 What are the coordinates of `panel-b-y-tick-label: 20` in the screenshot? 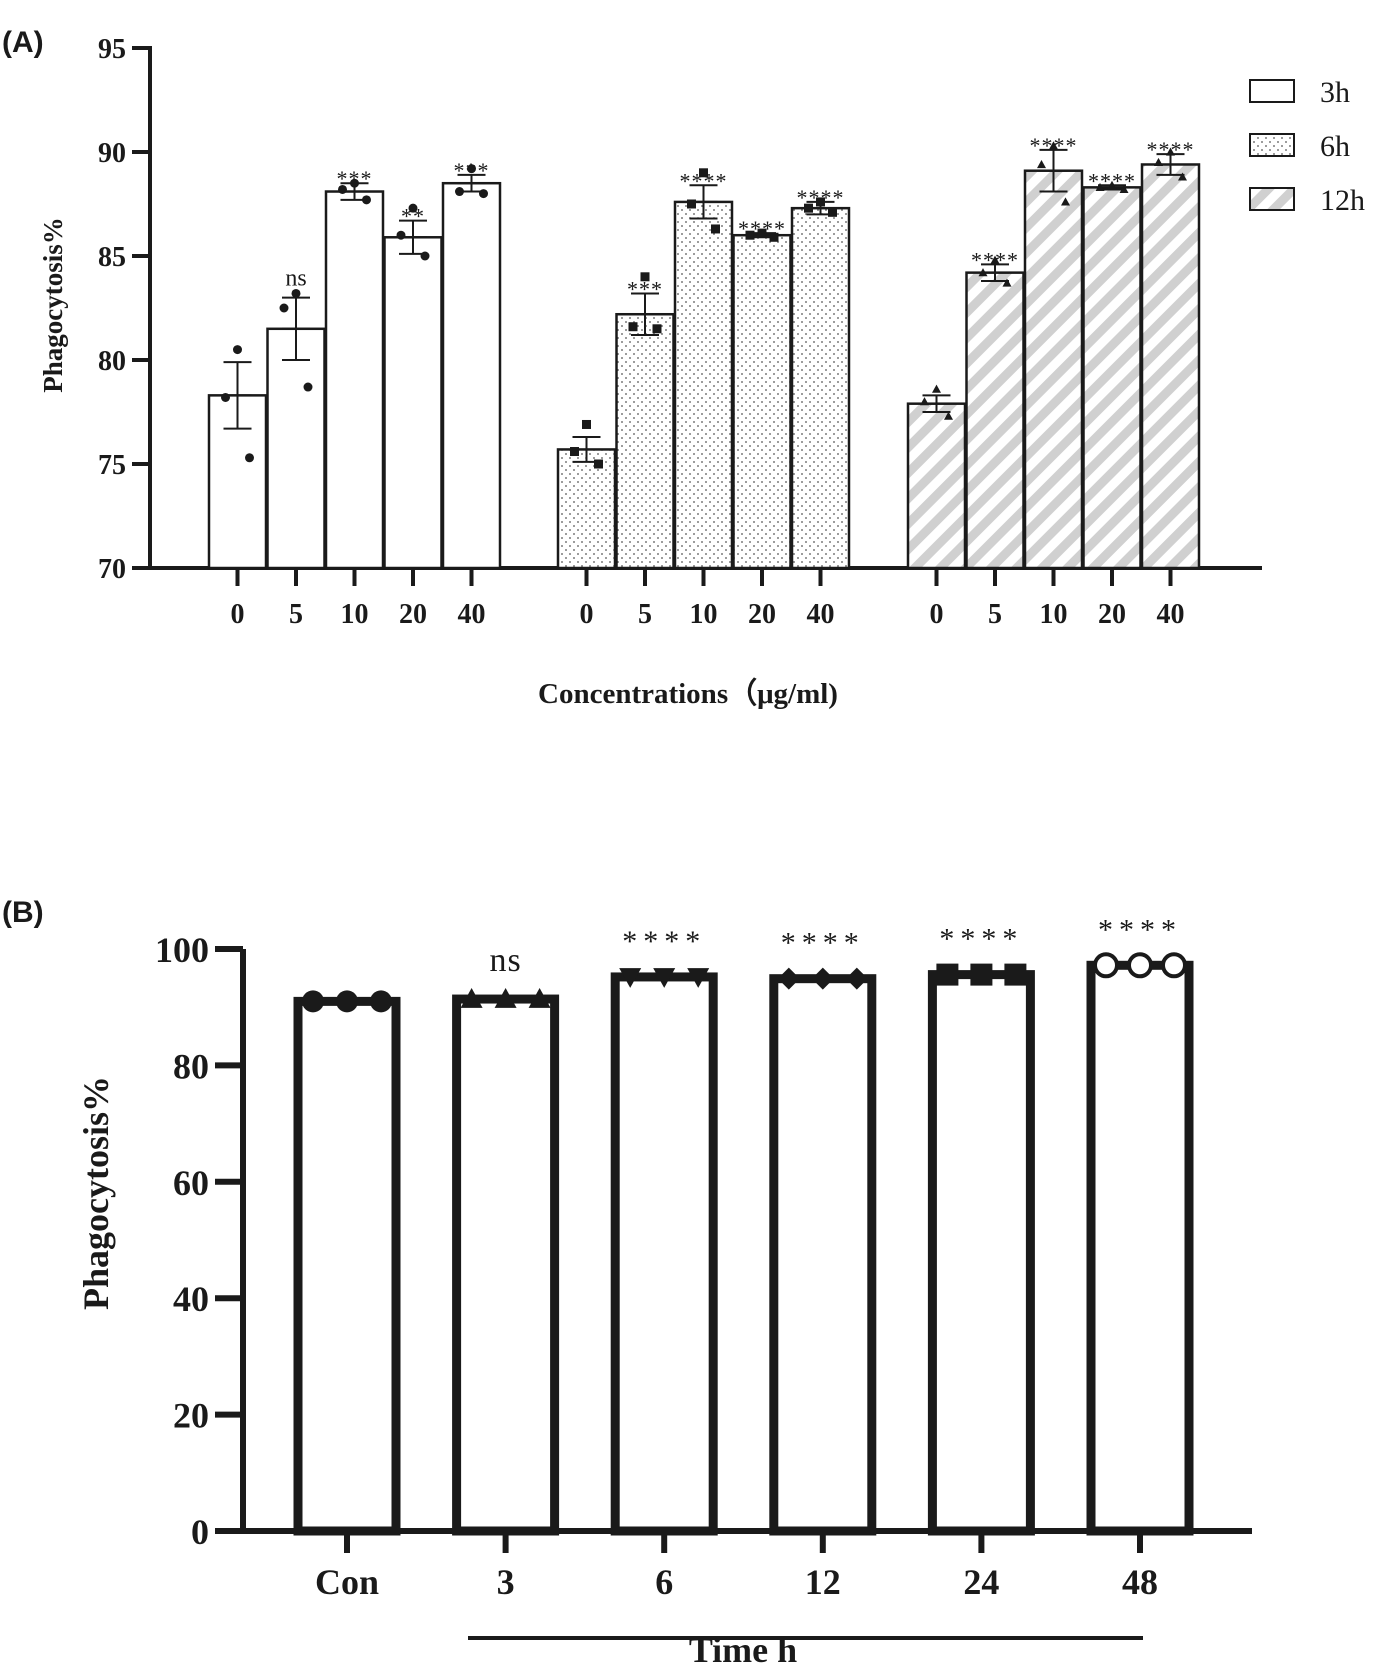 It's located at (191, 1416).